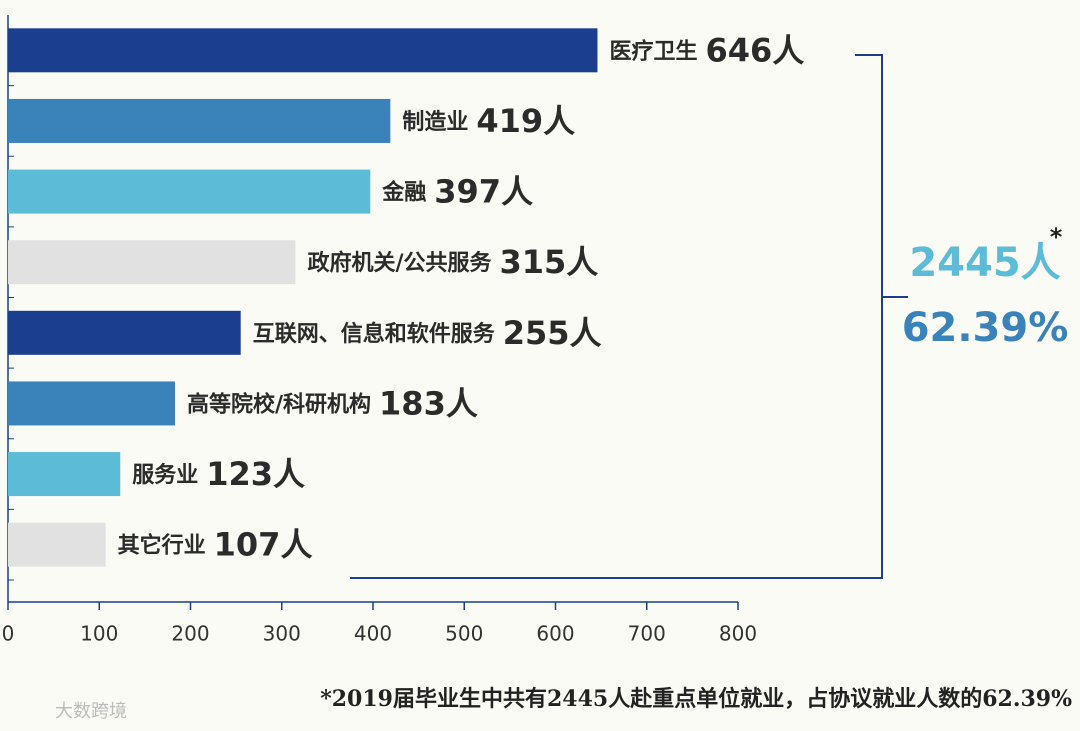  I want to click on category-label: 制造业, so click(435, 122).